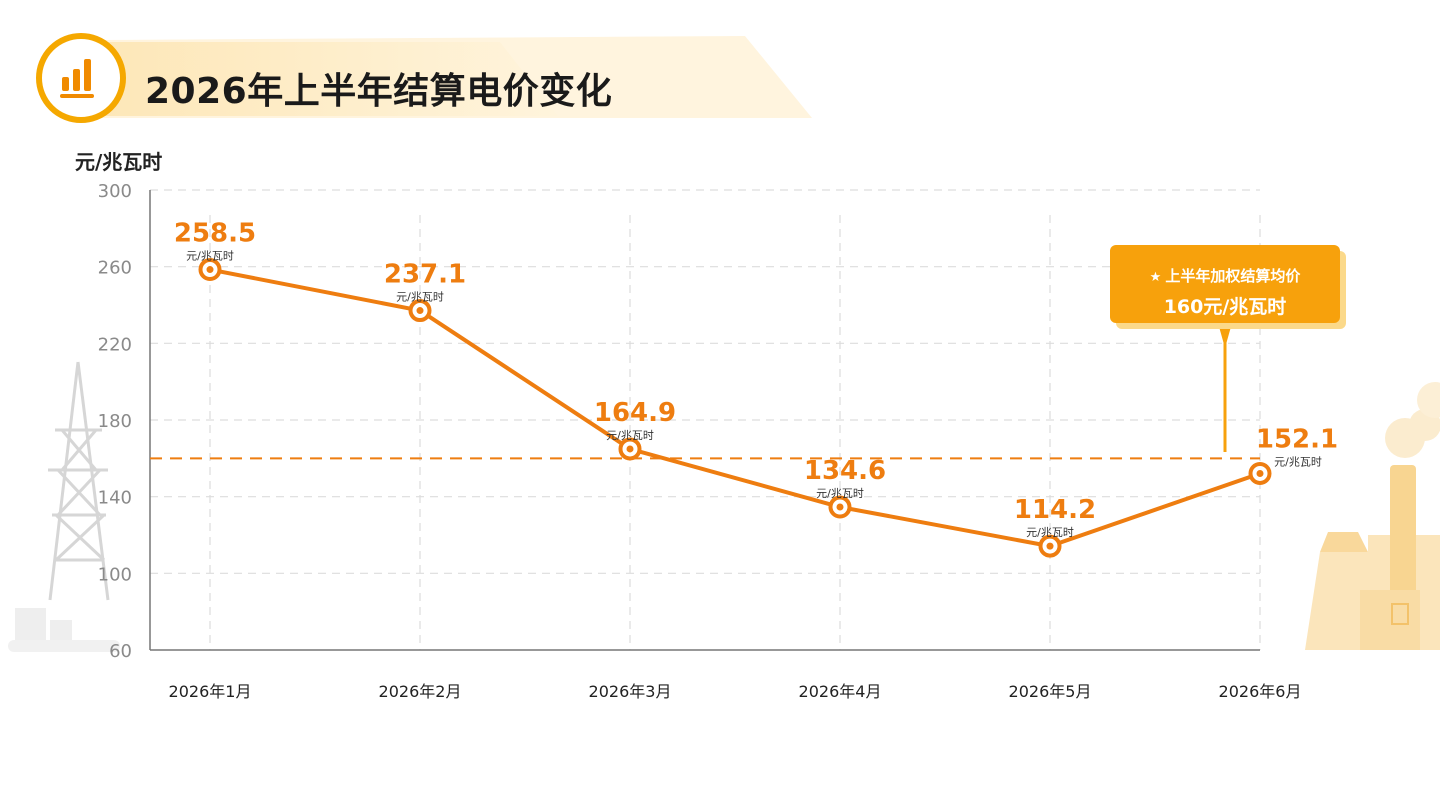 Image resolution: width=1440 pixels, height=810 pixels. What do you see at coordinates (1372, 516) in the screenshot?
I see `factory-icon` at bounding box center [1372, 516].